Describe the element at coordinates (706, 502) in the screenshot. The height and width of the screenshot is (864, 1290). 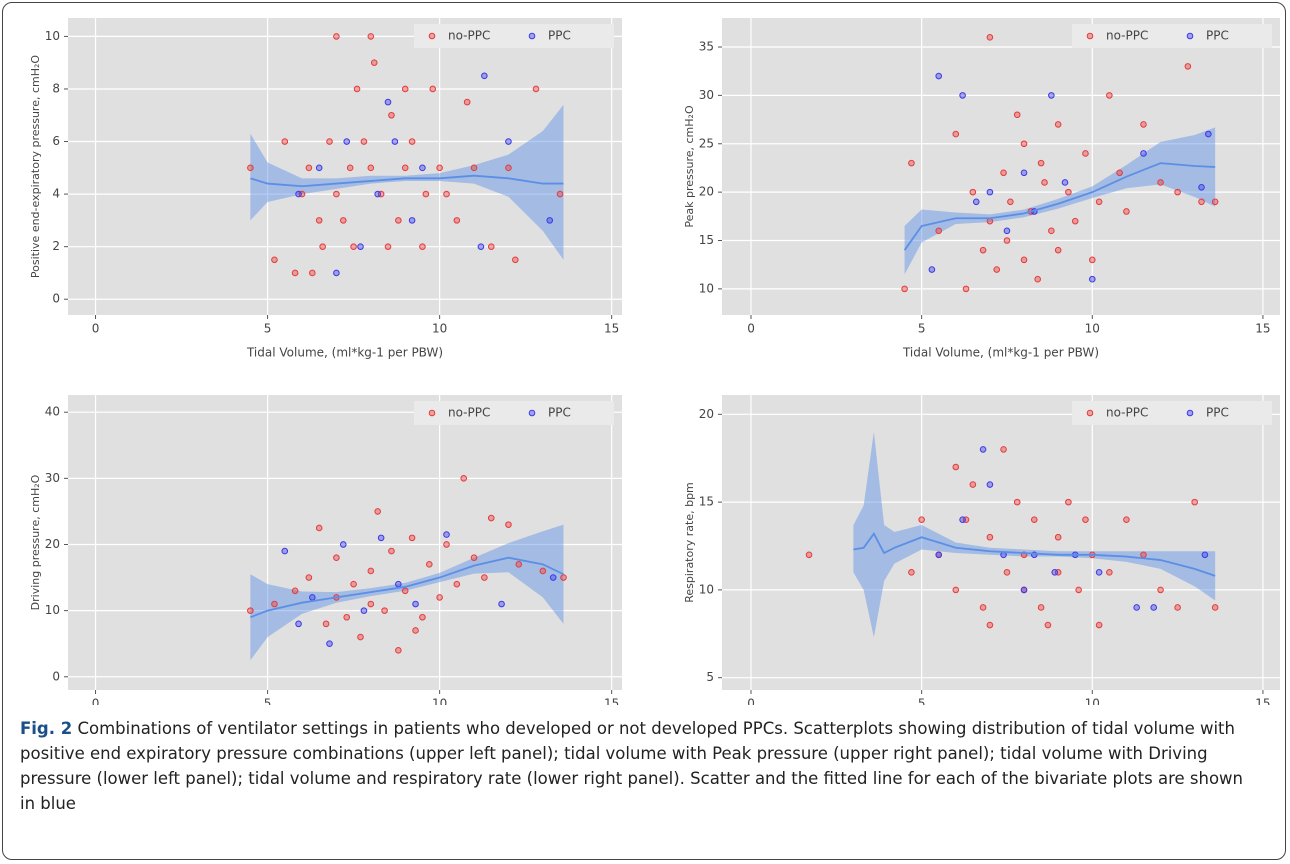
I see `y-tick-label: 15` at that location.